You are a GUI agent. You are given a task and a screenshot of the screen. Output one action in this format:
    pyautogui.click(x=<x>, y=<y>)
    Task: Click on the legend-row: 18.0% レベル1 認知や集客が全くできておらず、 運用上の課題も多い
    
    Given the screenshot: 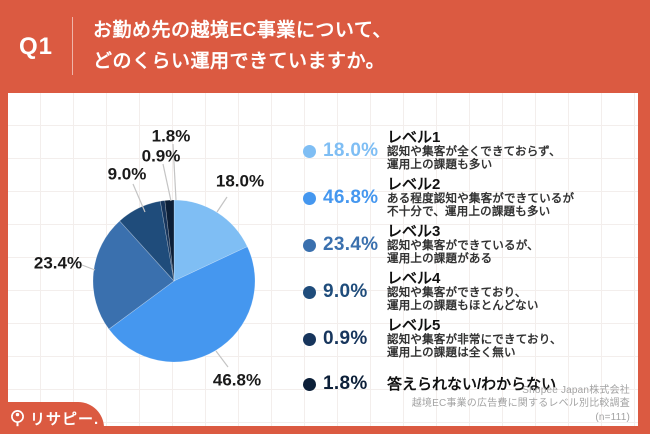 What is the action you would take?
    pyautogui.click(x=438, y=151)
    